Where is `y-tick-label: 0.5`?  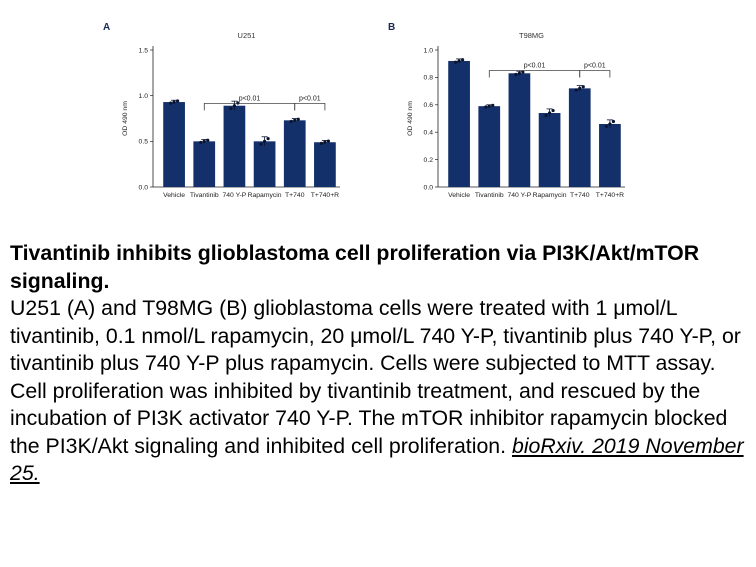
y-tick-label: 0.5 is located at coordinates (144, 142).